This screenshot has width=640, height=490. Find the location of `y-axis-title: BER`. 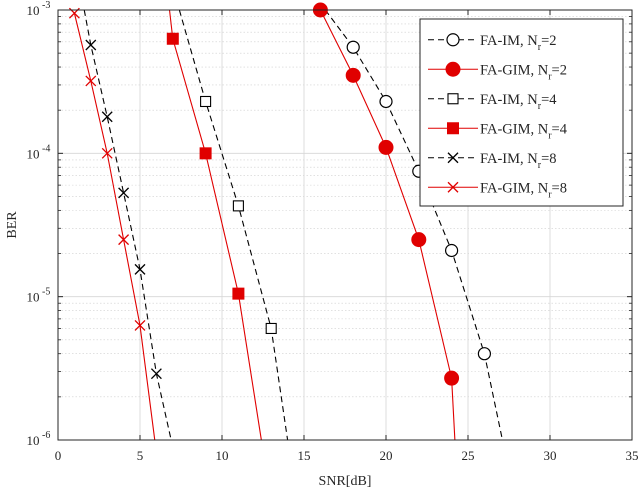

y-axis-title: BER is located at coordinates (12, 225).